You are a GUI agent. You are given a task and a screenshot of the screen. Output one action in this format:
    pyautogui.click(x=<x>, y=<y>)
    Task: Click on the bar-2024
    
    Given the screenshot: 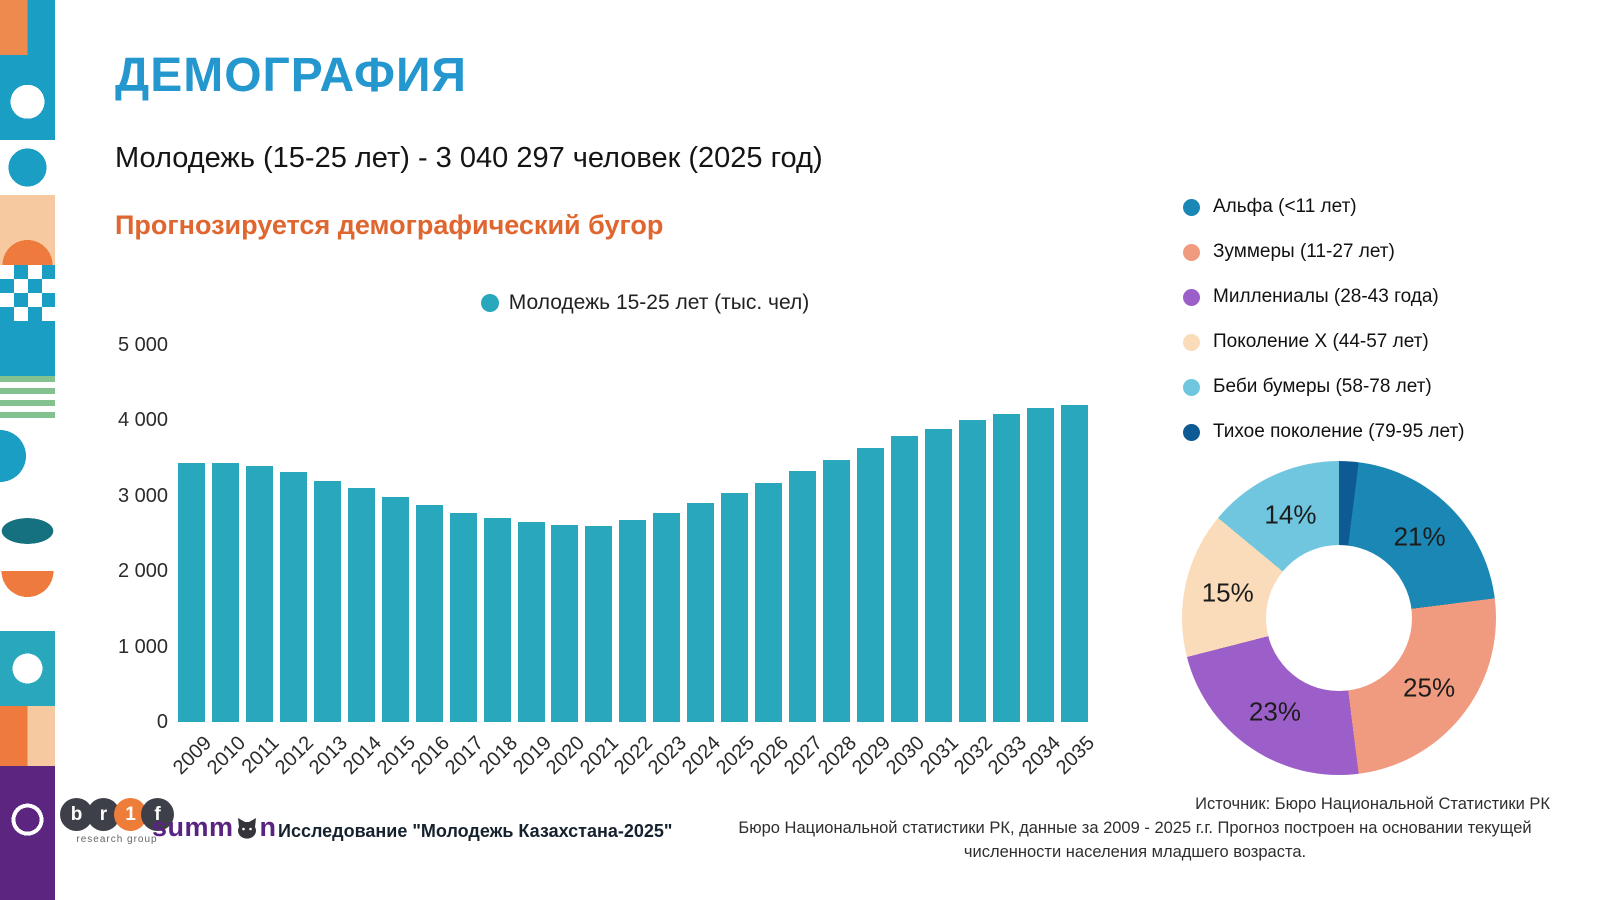 What is the action you would take?
    pyautogui.click(x=701, y=612)
    